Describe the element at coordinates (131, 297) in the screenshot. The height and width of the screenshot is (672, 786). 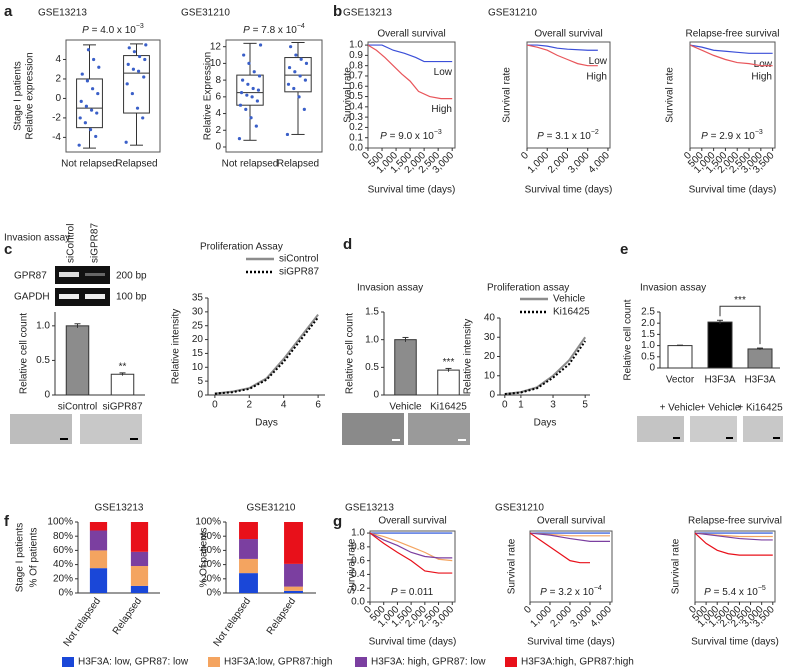
I see `gel-size-label: 100 bp` at that location.